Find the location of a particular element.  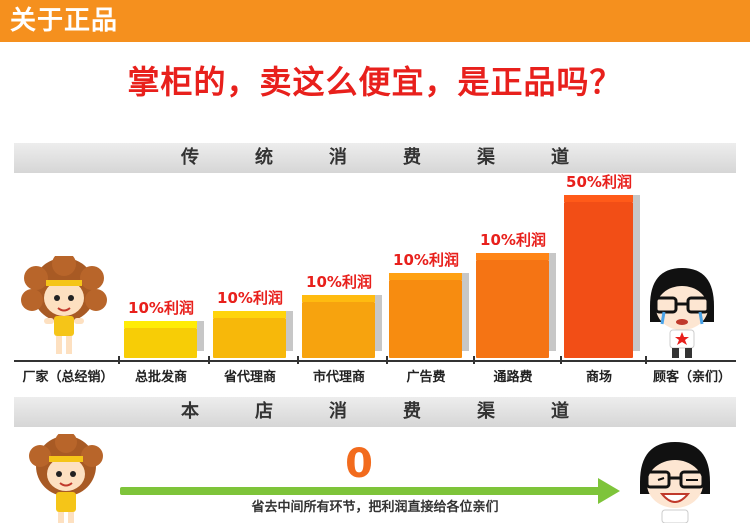

store-channel-band: 本店消费渠道 is located at coordinates (375, 412).